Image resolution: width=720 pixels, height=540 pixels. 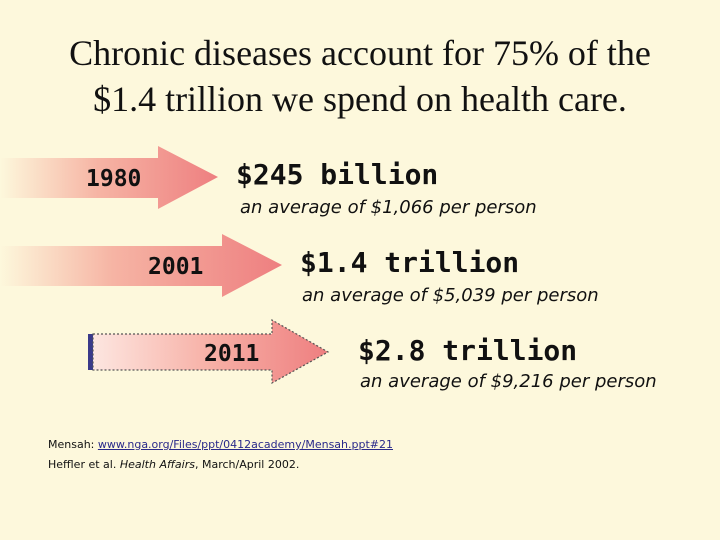 I want to click on arrow-2011, so click(x=211, y=351).